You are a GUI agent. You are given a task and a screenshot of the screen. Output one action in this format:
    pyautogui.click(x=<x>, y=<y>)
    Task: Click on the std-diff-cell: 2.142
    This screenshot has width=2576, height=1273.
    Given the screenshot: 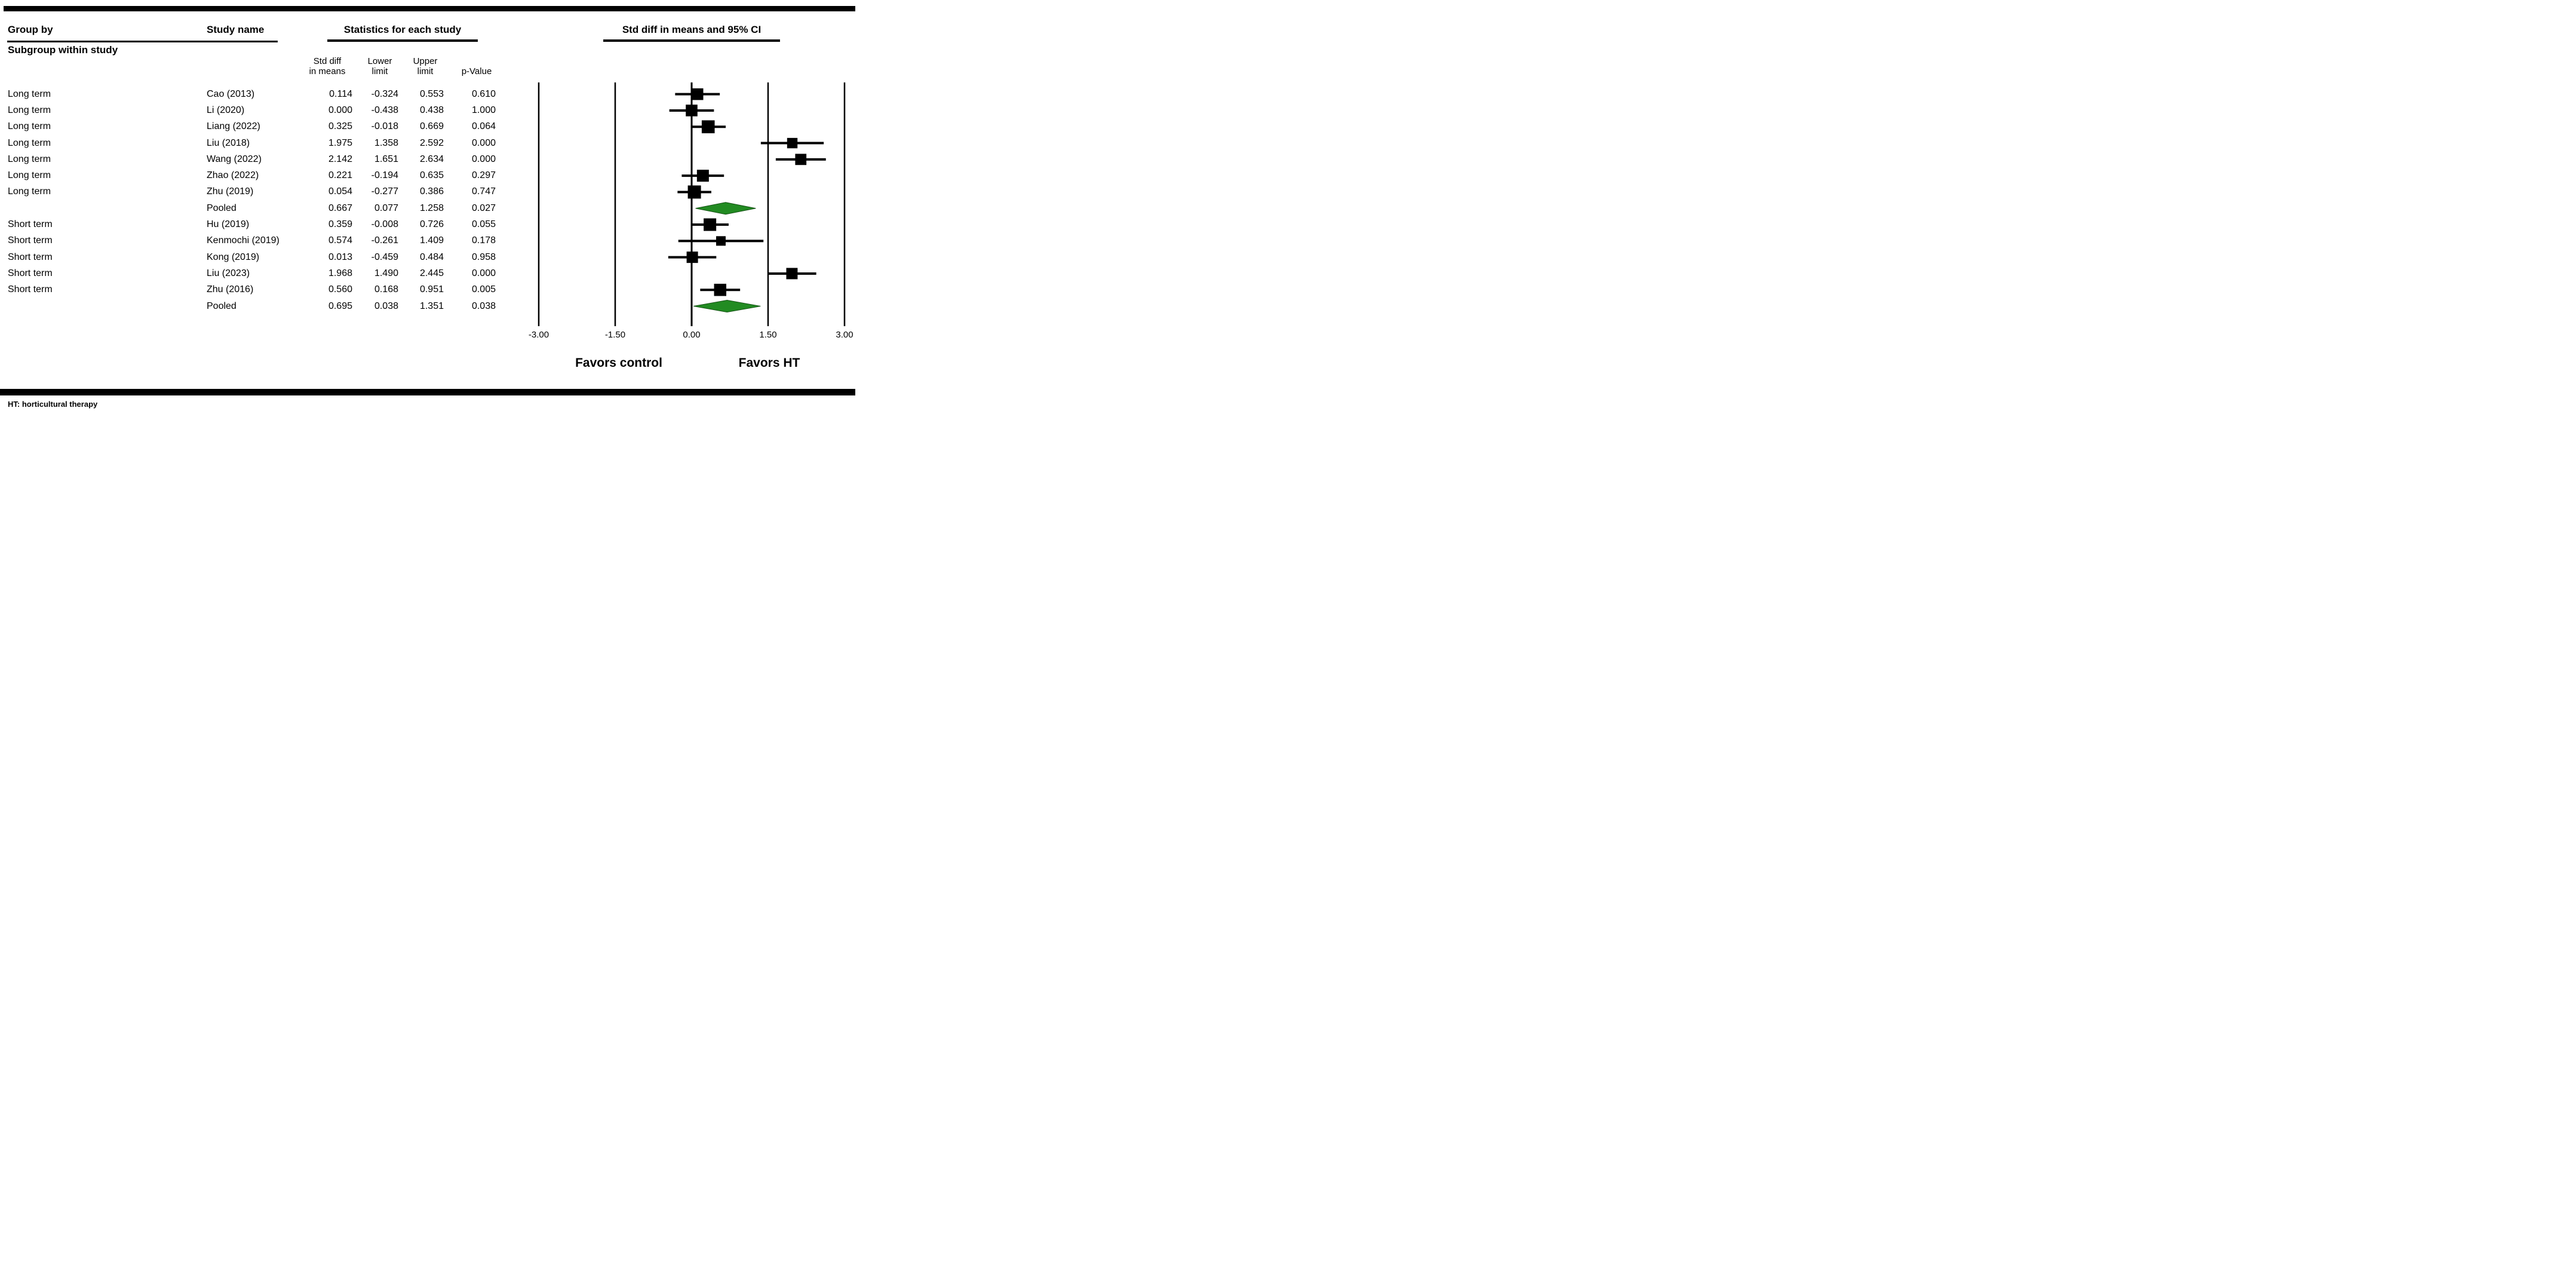 What is the action you would take?
    pyautogui.click(x=340, y=159)
    